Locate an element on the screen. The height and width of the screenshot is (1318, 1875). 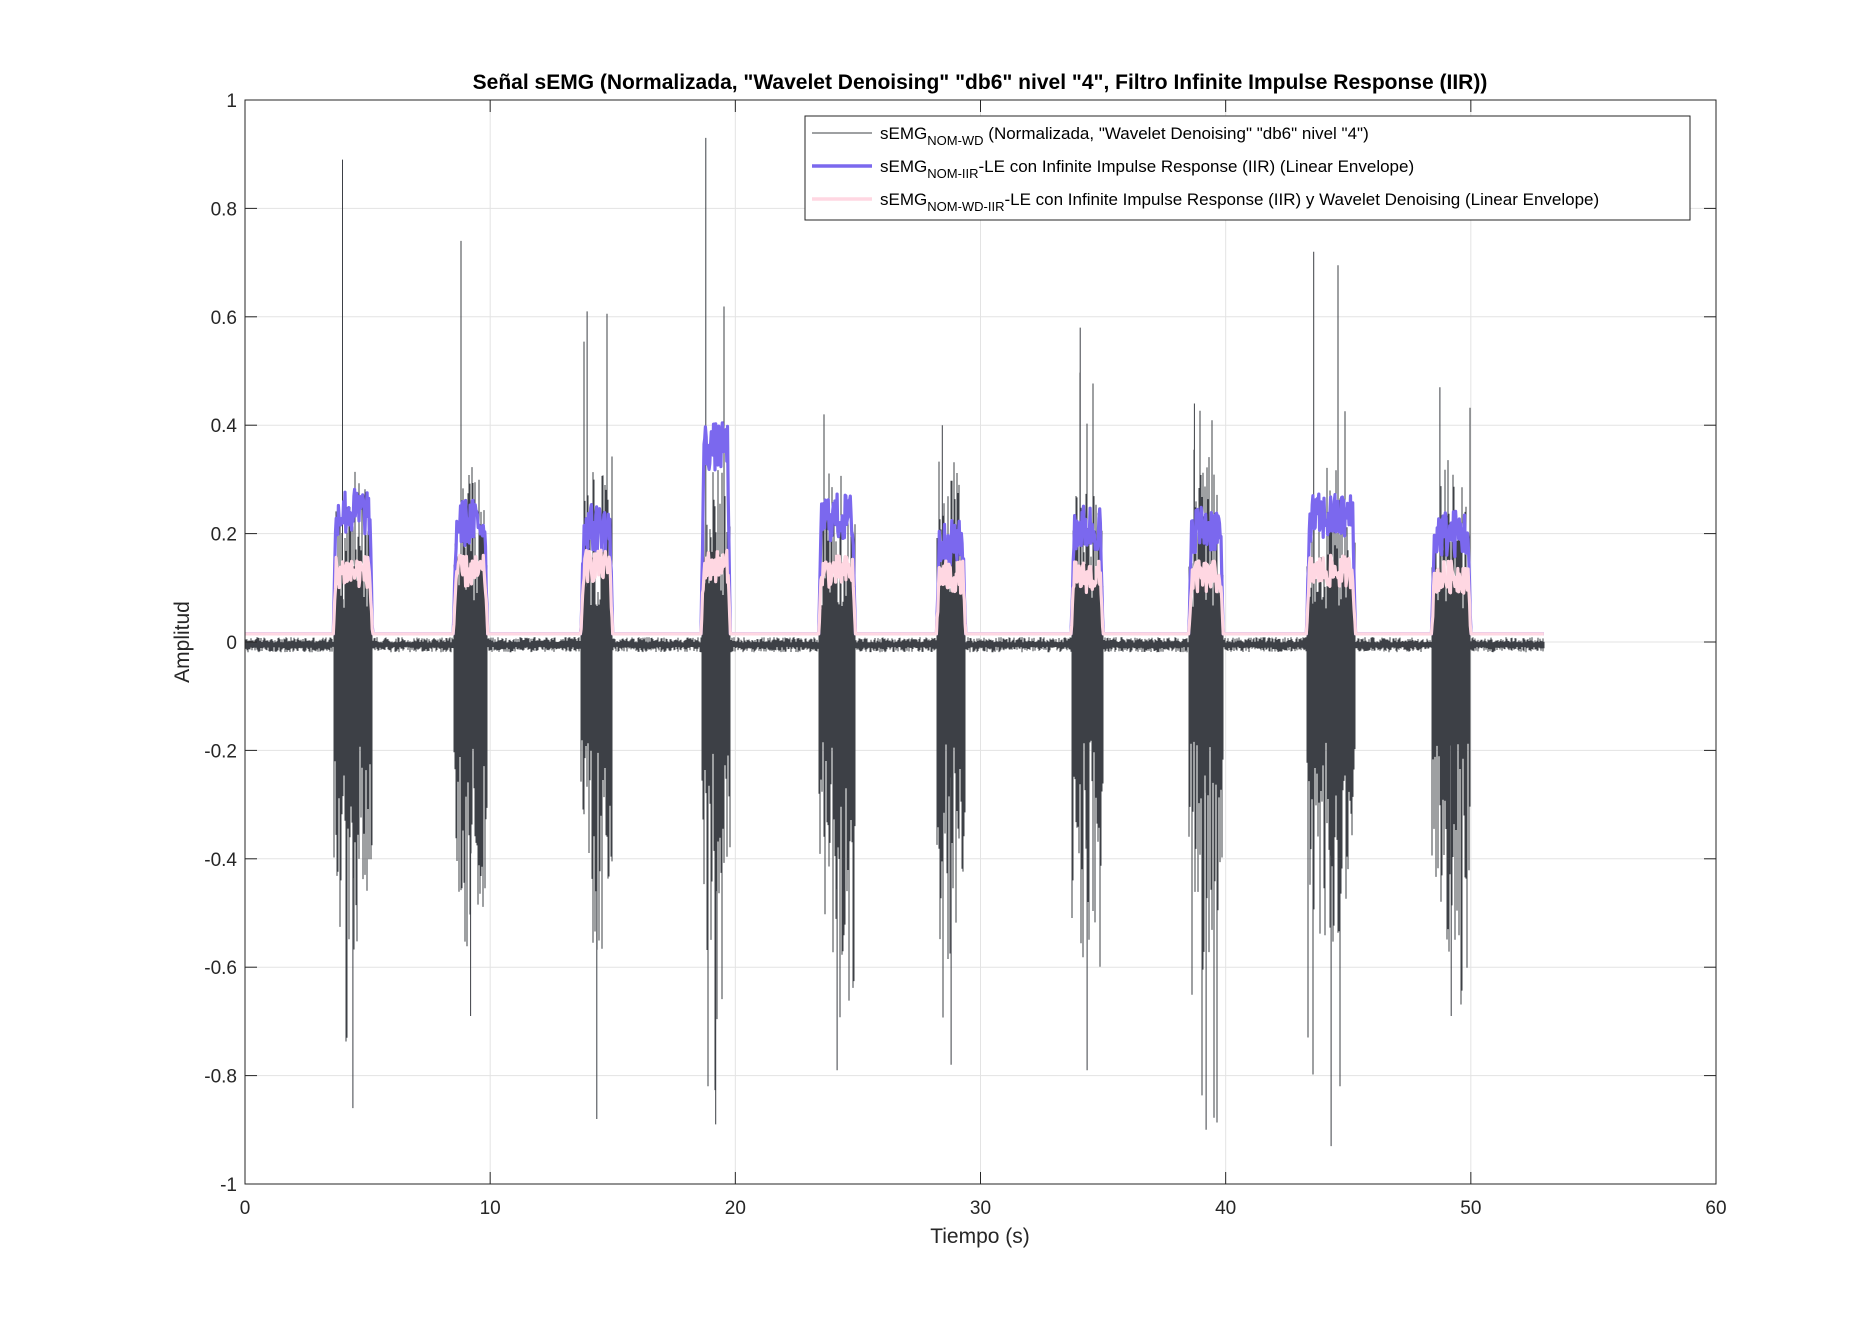
y-tick-label: -0.6 is located at coordinates (220, 968).